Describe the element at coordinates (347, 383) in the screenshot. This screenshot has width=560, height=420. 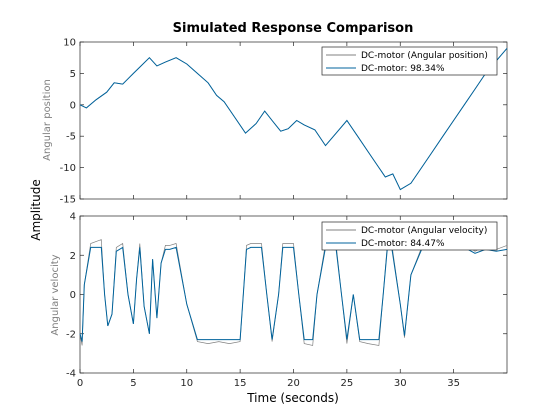
I see `ax-bot-xtick-label-5: 25` at that location.